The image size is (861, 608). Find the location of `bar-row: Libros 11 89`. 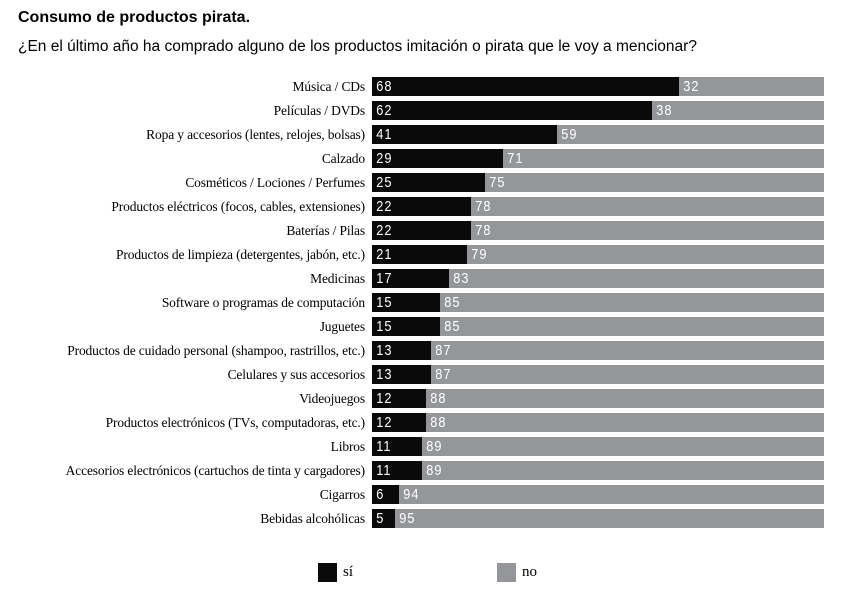

bar-row: Libros 11 89 is located at coordinates (421, 446).